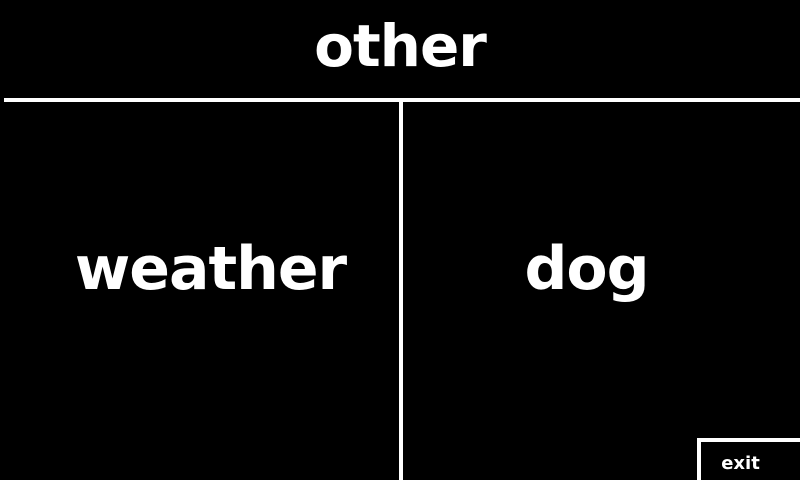 The width and height of the screenshot is (800, 480). What do you see at coordinates (400, 46) in the screenshot?
I see `page-title-text: other` at bounding box center [400, 46].